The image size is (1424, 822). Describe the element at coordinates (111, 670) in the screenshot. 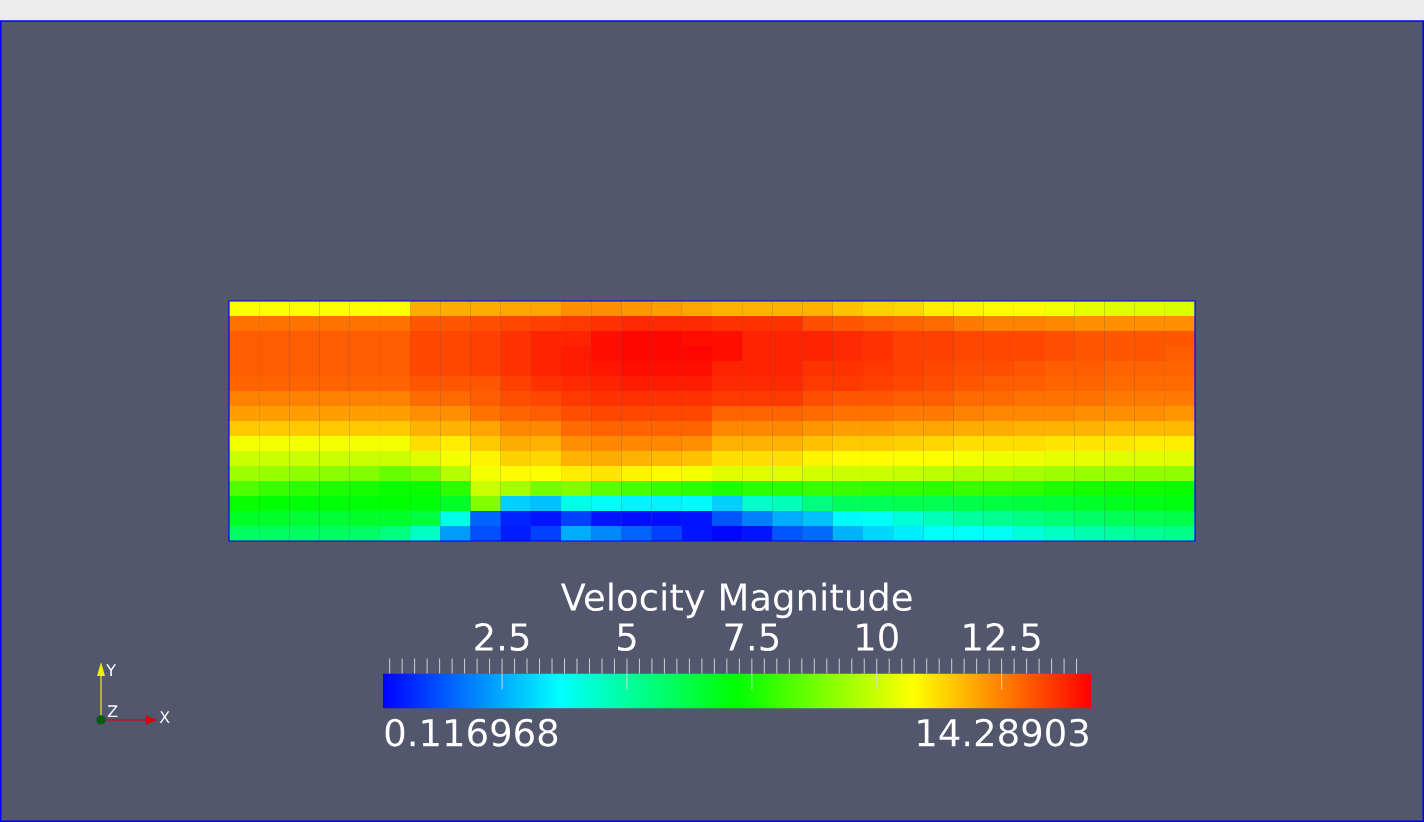

I see `text: Y` at that location.